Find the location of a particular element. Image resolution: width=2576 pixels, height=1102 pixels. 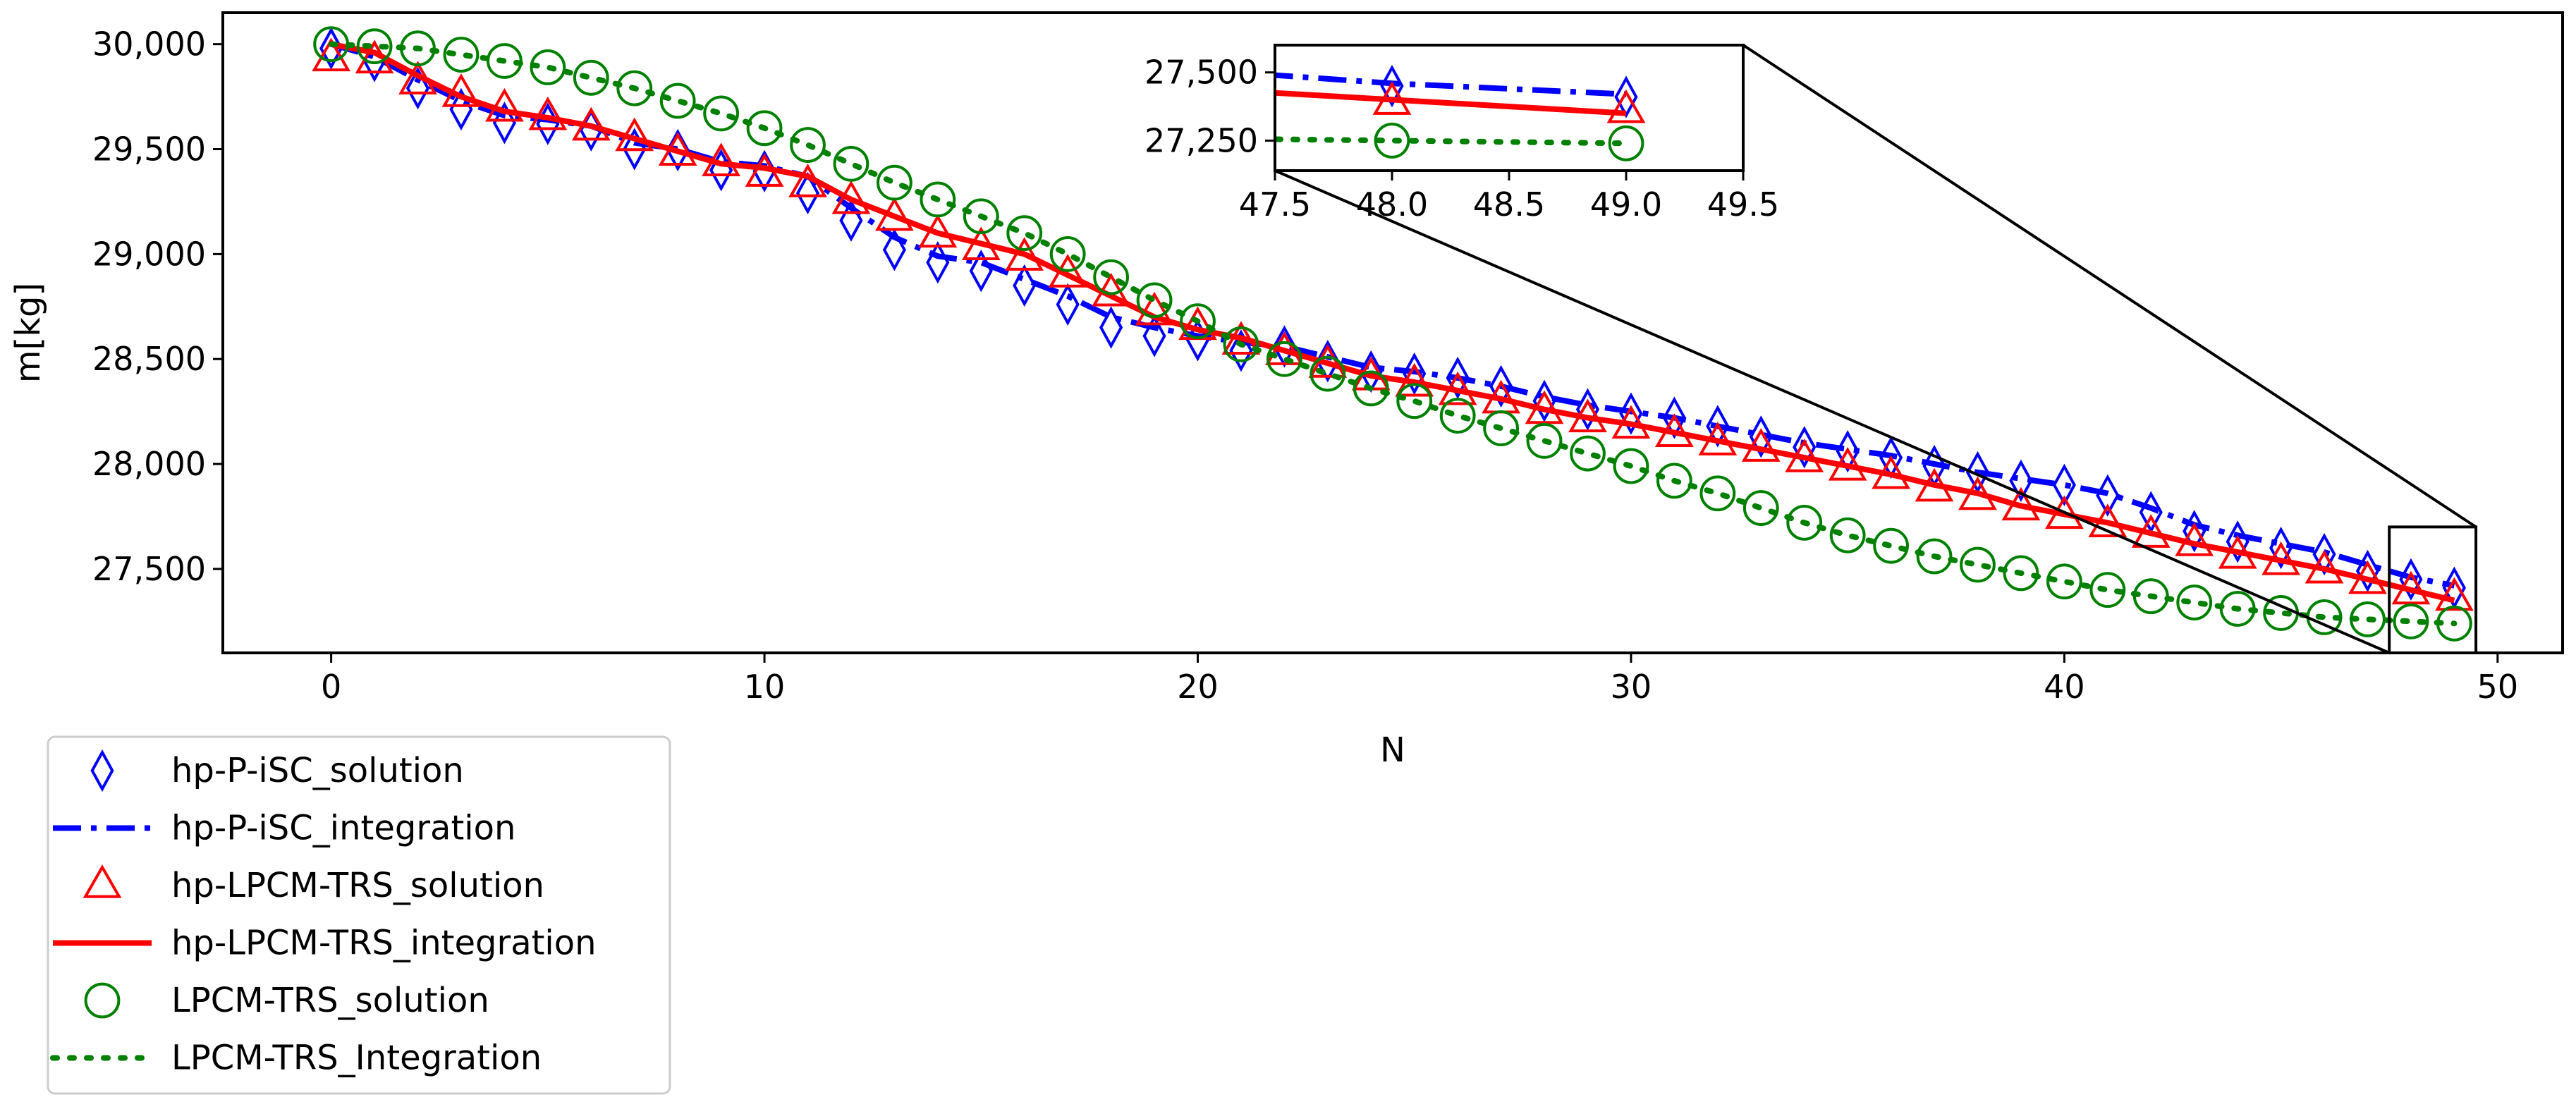

x-tick-label: 20 is located at coordinates (1198, 687).